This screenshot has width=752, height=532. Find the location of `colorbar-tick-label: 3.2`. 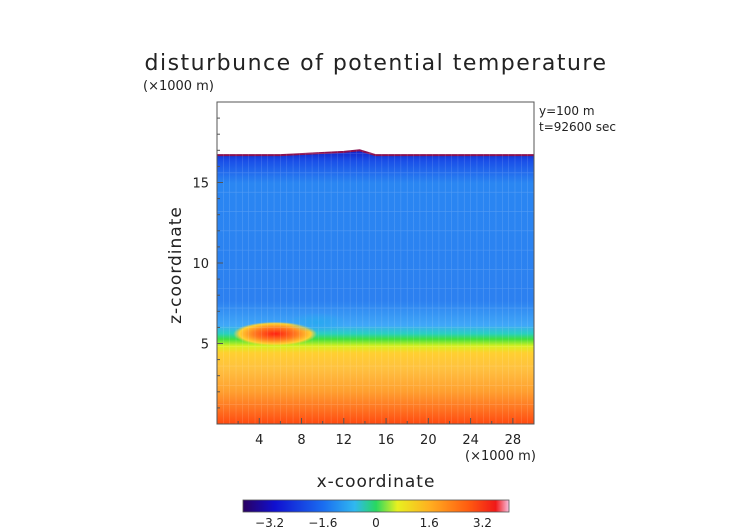

colorbar-tick-label: 3.2 is located at coordinates (482, 523).